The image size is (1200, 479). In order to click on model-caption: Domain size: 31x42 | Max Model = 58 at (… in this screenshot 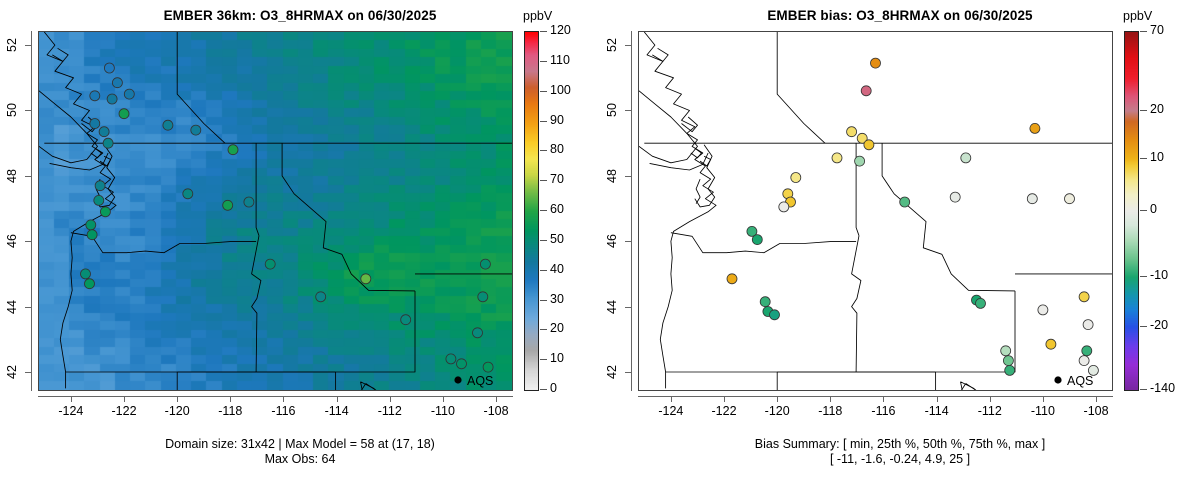, I will do `click(300, 452)`.